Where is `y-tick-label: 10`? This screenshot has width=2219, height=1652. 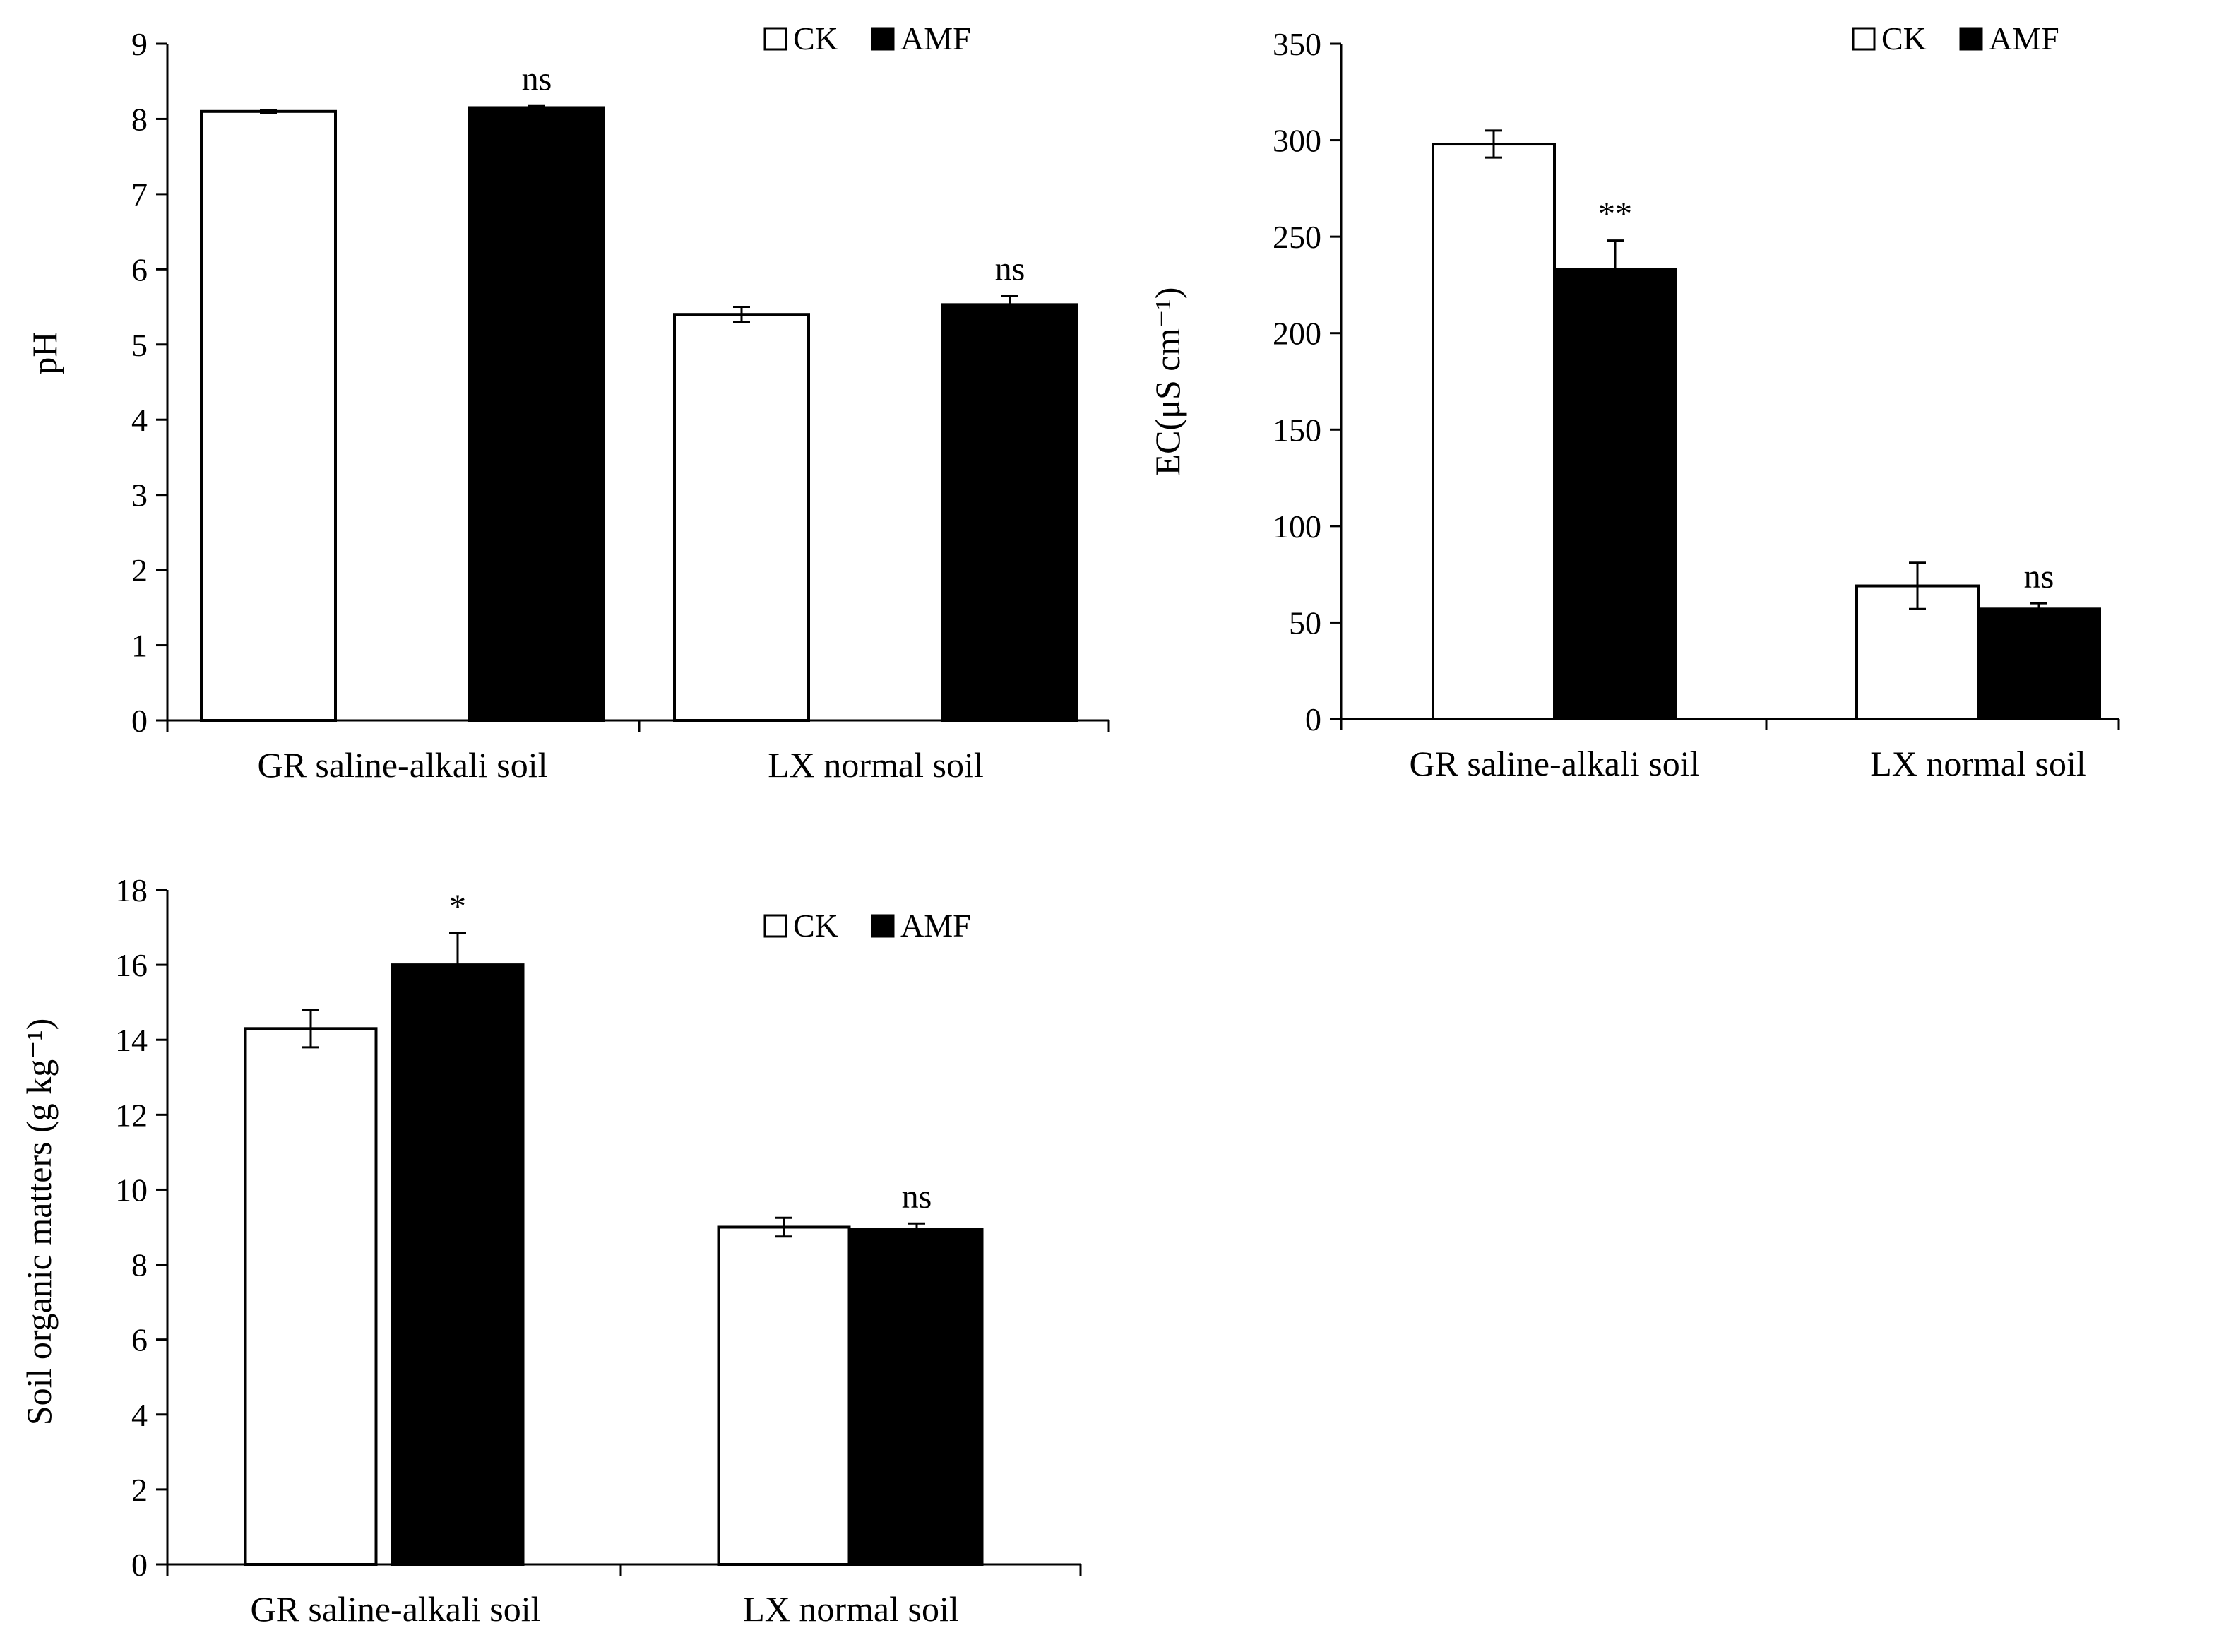
y-tick-label: 10 is located at coordinates (131, 1190).